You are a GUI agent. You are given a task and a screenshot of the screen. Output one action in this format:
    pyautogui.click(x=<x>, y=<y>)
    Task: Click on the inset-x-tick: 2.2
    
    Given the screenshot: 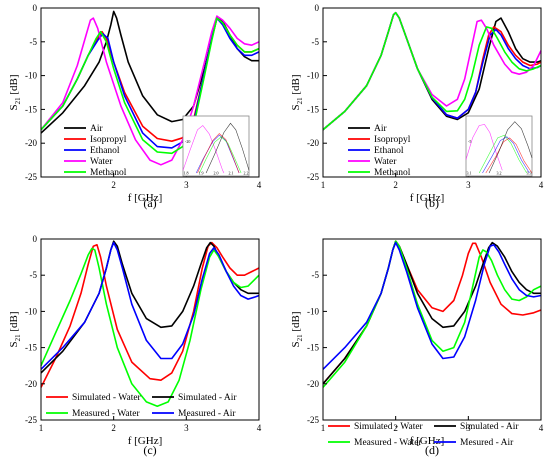 What is the action you would take?
    pyautogui.click(x=246, y=173)
    